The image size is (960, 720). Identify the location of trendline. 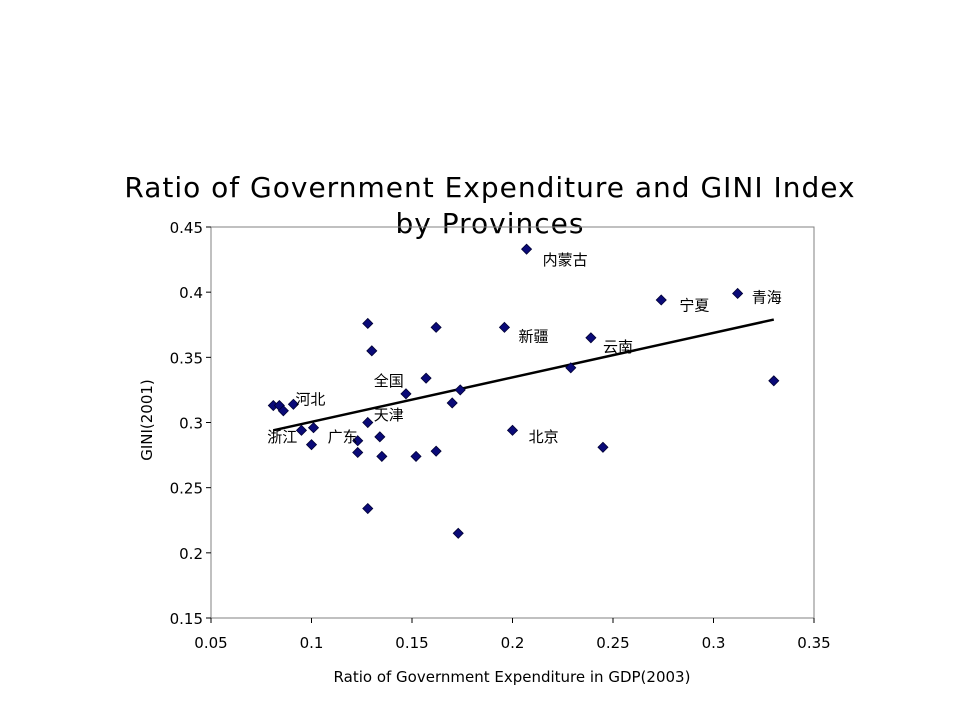
(524, 375).